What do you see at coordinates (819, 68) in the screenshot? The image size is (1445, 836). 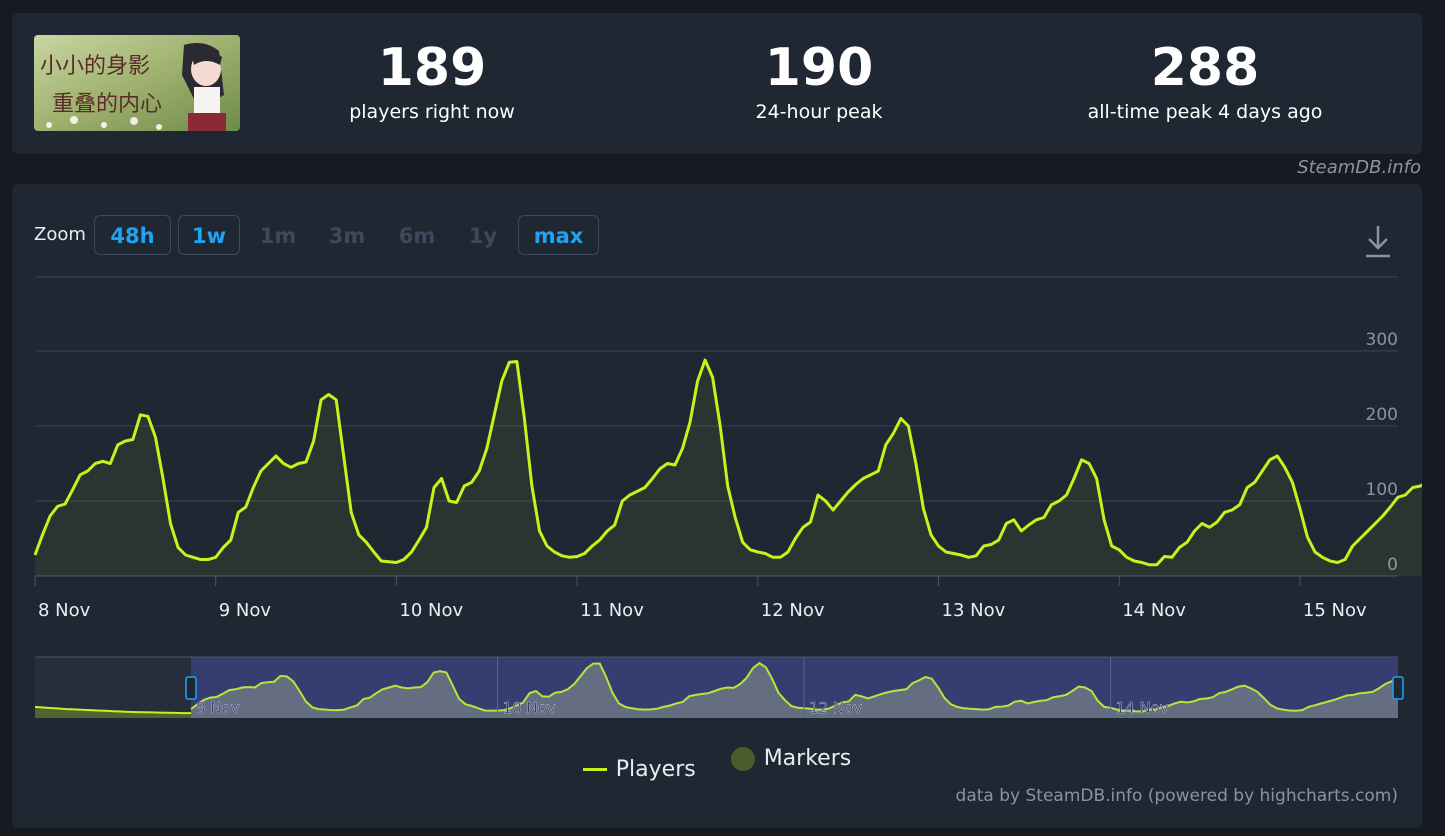 I see `stat-24h-peak-value: 190` at bounding box center [819, 68].